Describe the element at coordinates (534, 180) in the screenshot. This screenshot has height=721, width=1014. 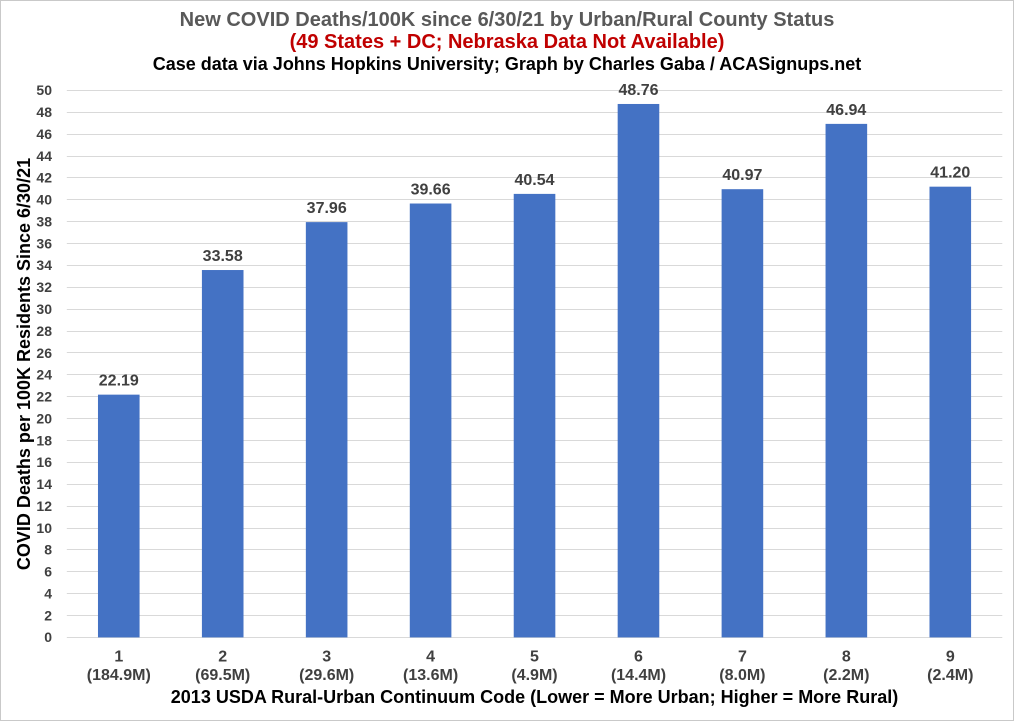
I see `svg-text: 40.54` at that location.